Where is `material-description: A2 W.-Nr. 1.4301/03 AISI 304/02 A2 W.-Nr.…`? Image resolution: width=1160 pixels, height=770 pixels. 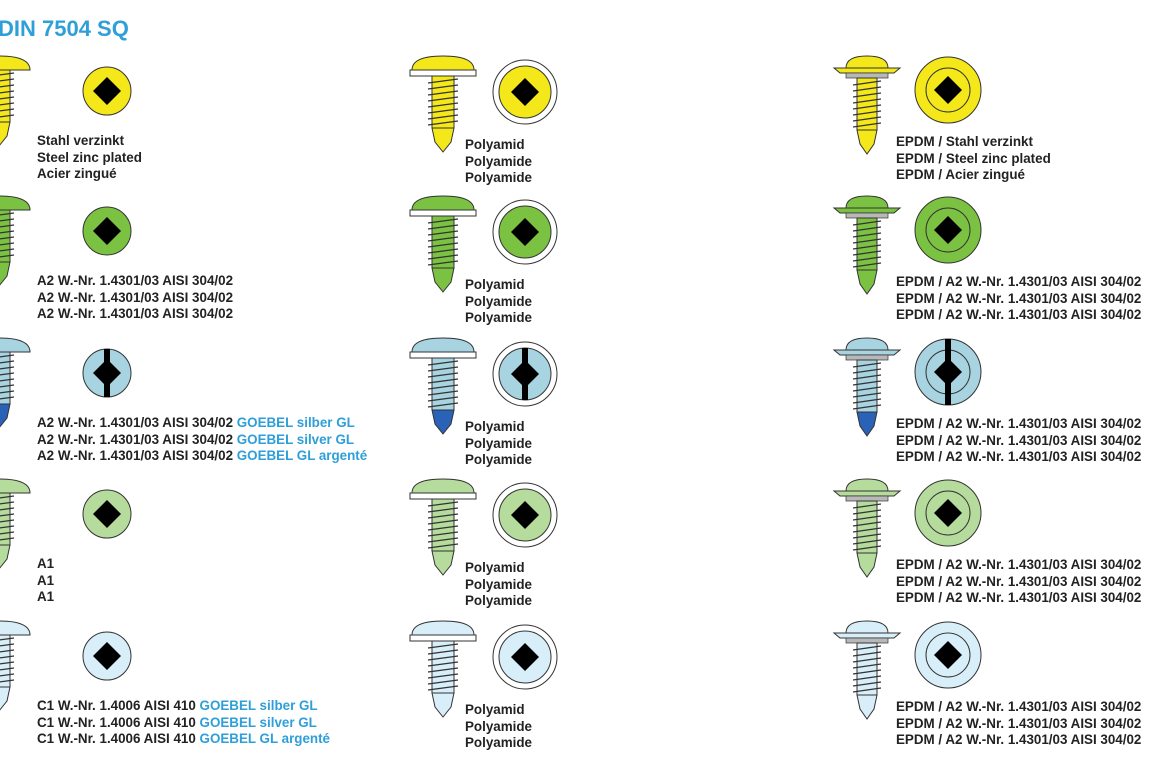
material-description: A2 W.-Nr. 1.4301/03 AISI 304/02 A2 W.-Nr.… is located at coordinates (135, 298).